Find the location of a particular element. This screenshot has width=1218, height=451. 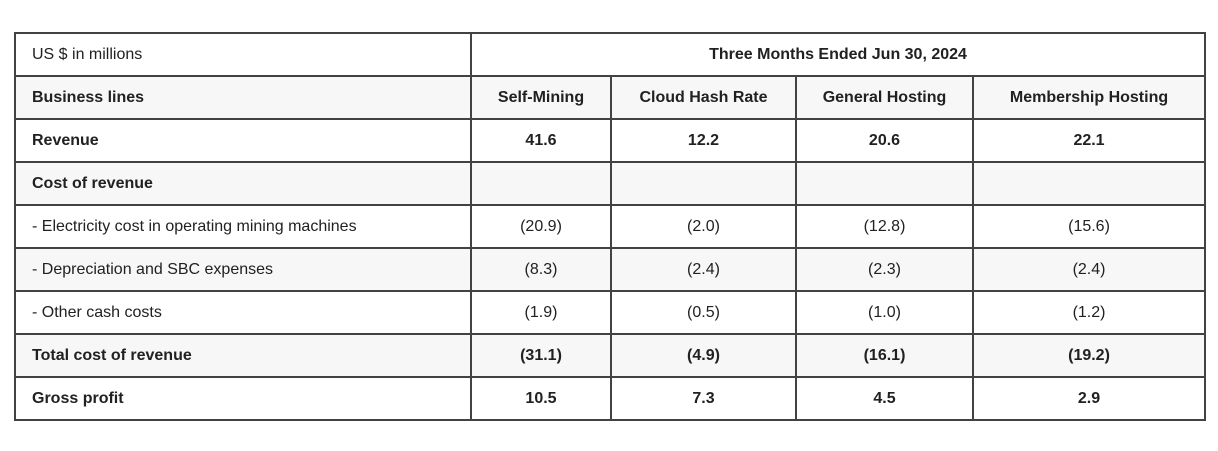

cell-value: 20.6 is located at coordinates (884, 140).